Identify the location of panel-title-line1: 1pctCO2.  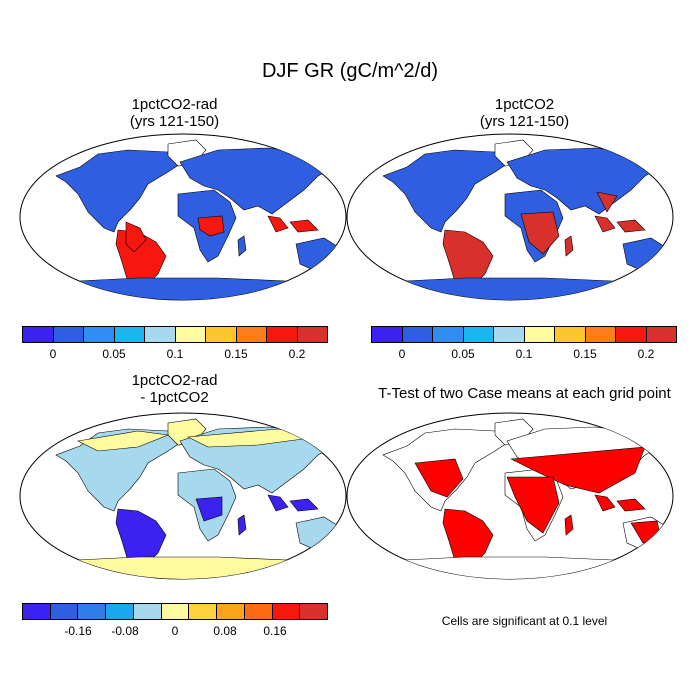
(524, 104).